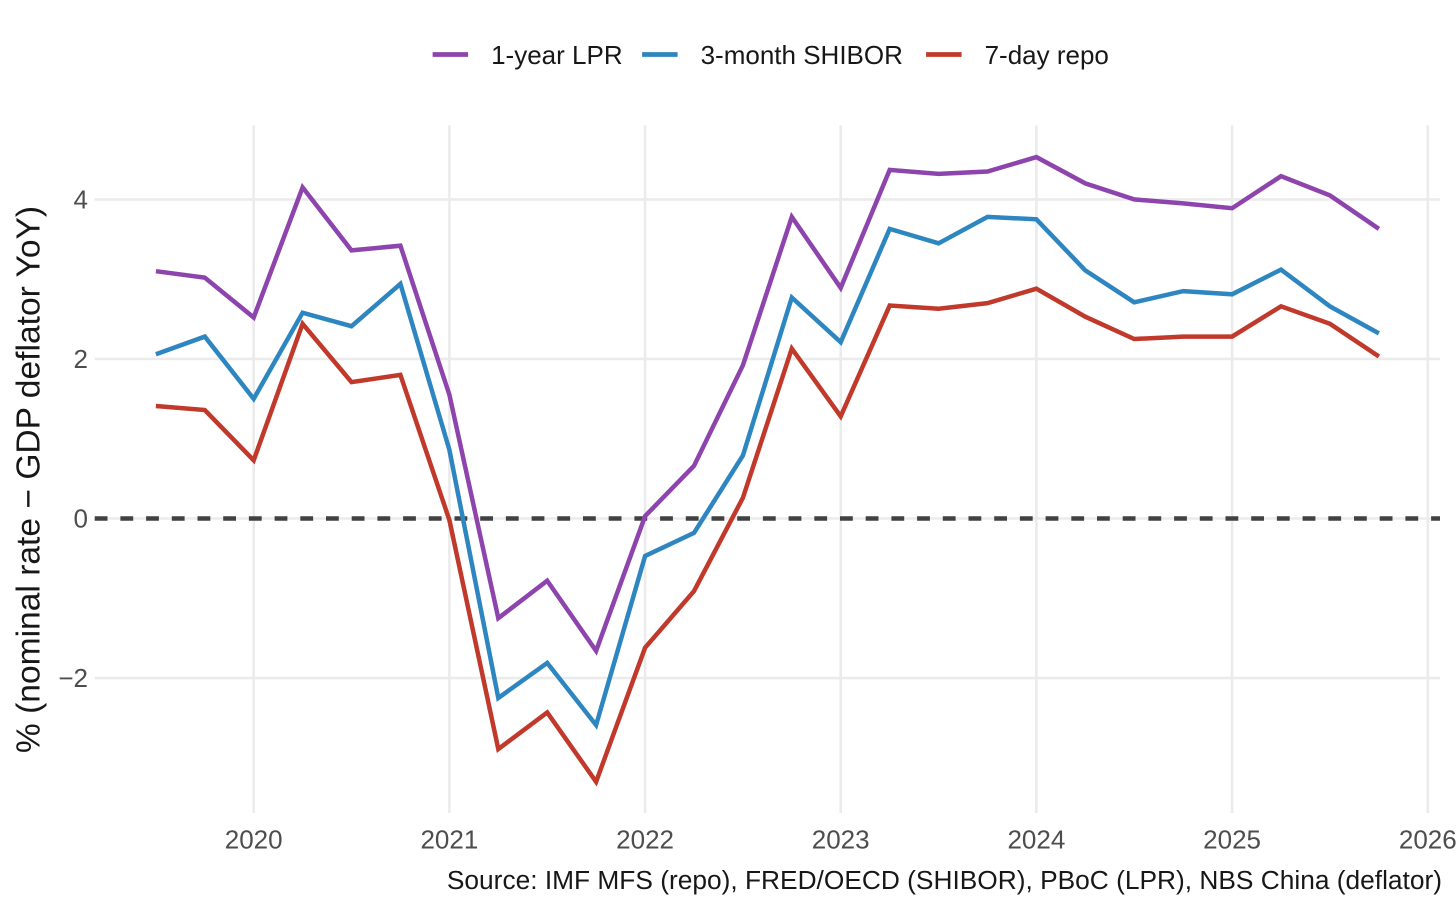 The image size is (1456, 915). Describe the element at coordinates (254, 840) in the screenshot. I see `svg-text: 2020` at that location.